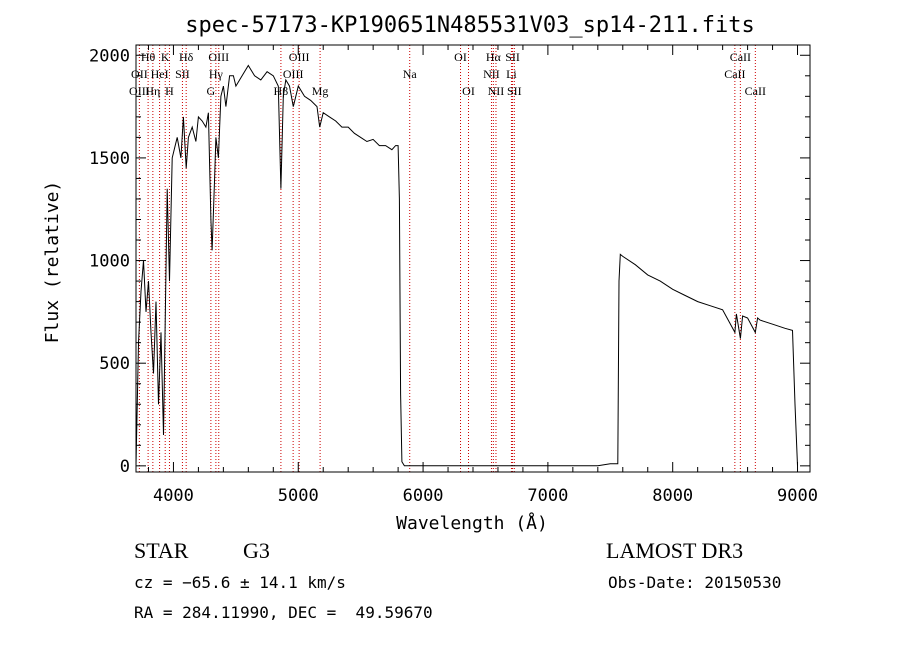  I want to click on x-tick-label-9000: 9000, so click(797, 496).